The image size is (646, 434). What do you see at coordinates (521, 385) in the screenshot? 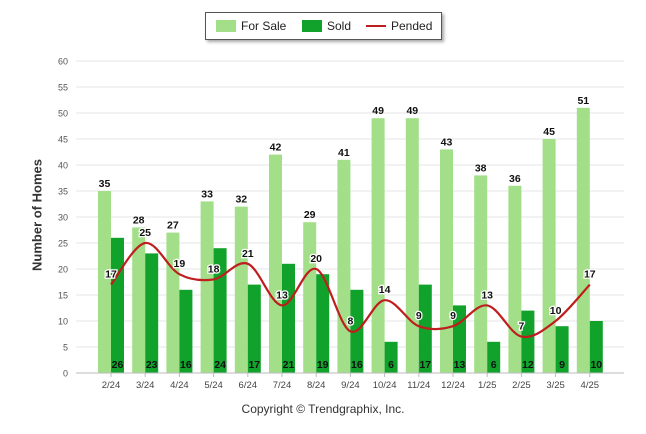
I see `x-tick-label: 2/25` at bounding box center [521, 385].